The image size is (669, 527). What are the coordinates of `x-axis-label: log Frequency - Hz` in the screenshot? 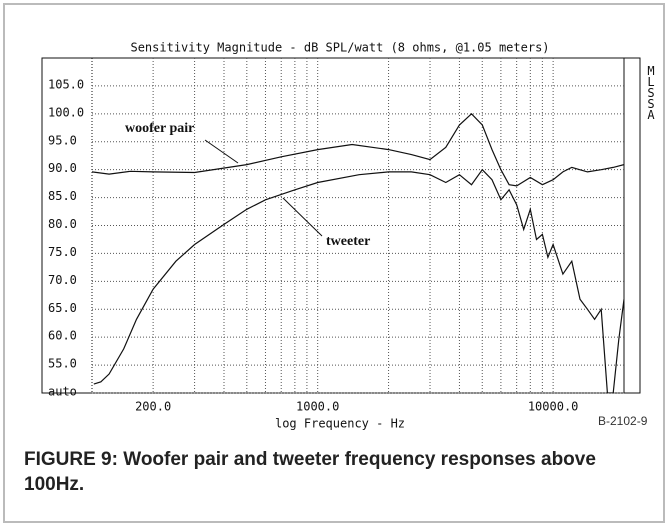 It's located at (340, 424).